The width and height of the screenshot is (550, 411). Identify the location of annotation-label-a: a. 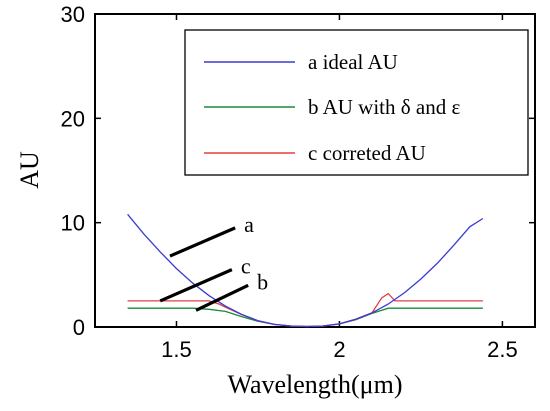
(249, 224).